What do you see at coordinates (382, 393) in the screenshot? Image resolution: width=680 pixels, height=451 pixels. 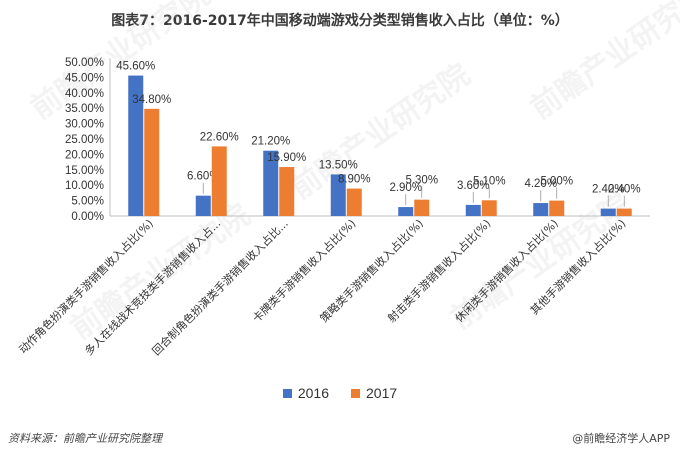 I see `legend-label-2017: 2017` at bounding box center [382, 393].